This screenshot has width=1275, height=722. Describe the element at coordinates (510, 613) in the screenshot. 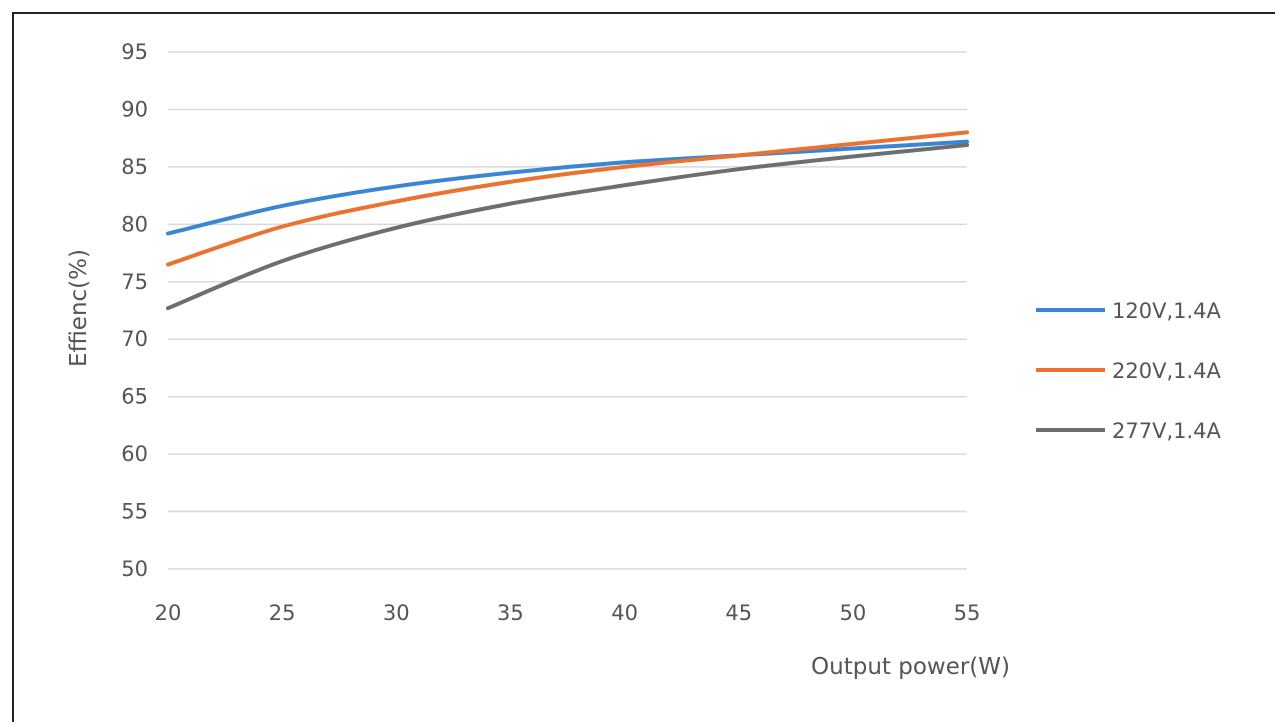

I see `x-tick-label-35: 35` at that location.